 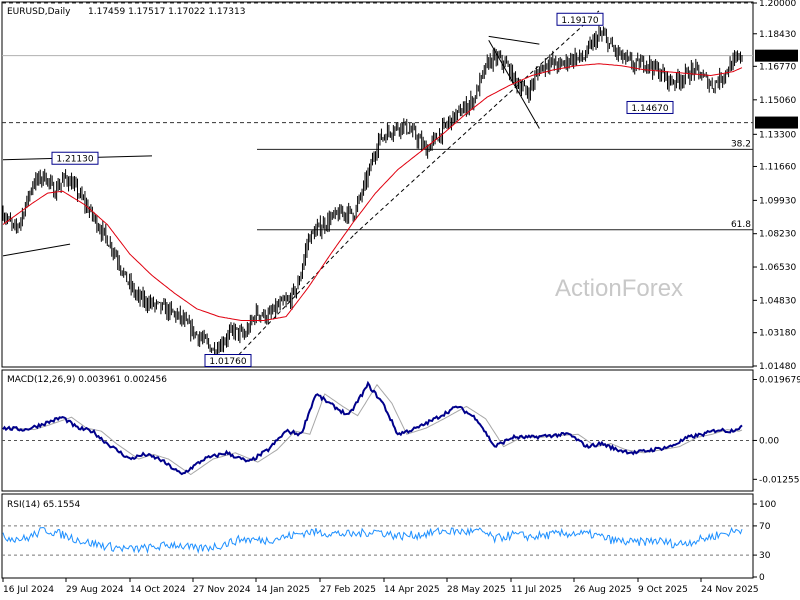 What do you see at coordinates (603, 590) in the screenshot?
I see `time-tick-label: 26 Aug 2025` at bounding box center [603, 590].